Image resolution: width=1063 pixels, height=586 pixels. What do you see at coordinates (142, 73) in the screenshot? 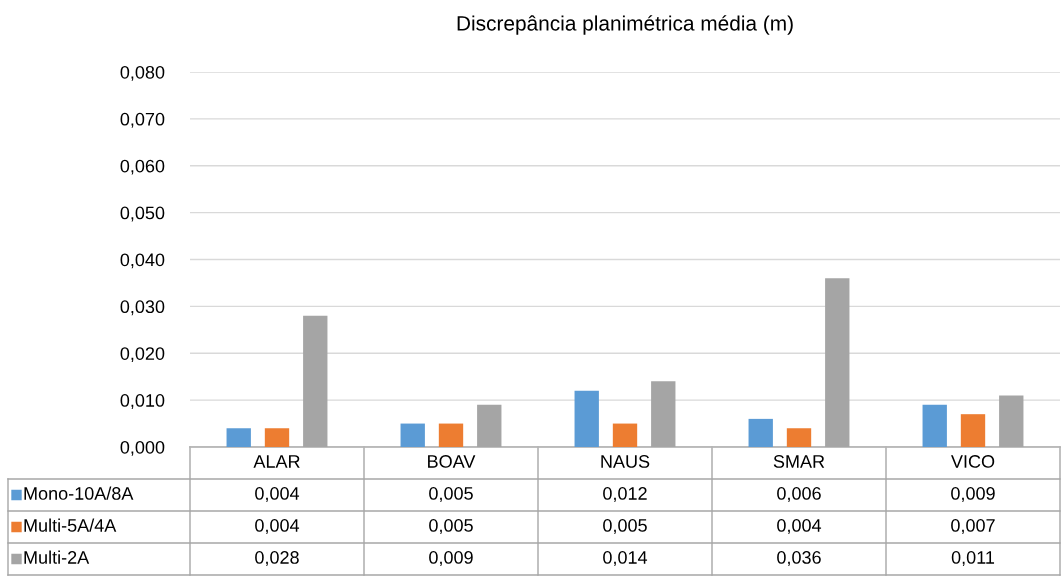
I see `y-tick-label: 0,080` at bounding box center [142, 73].